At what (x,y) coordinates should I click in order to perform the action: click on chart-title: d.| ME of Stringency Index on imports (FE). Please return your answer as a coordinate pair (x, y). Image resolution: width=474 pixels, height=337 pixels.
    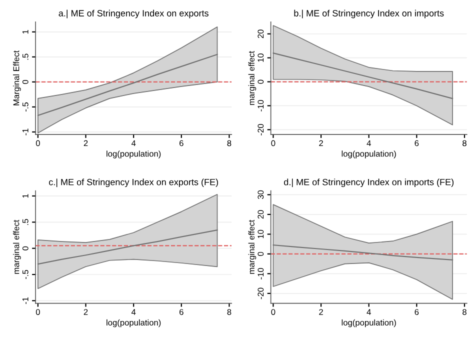
    Looking at the image, I should click on (369, 183).